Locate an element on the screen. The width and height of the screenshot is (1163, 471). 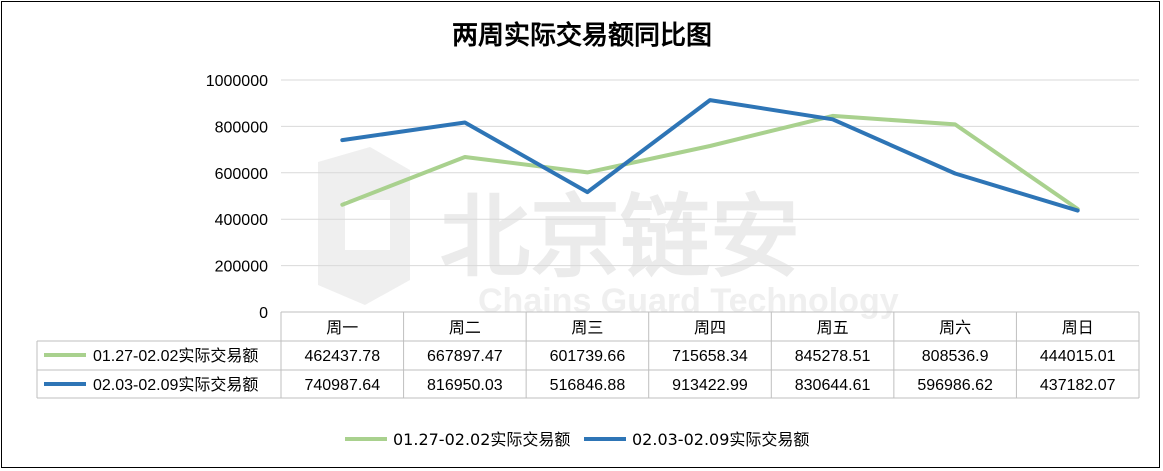
watermark-sub-text: Chains Guard Technology is located at coordinates (688, 301).